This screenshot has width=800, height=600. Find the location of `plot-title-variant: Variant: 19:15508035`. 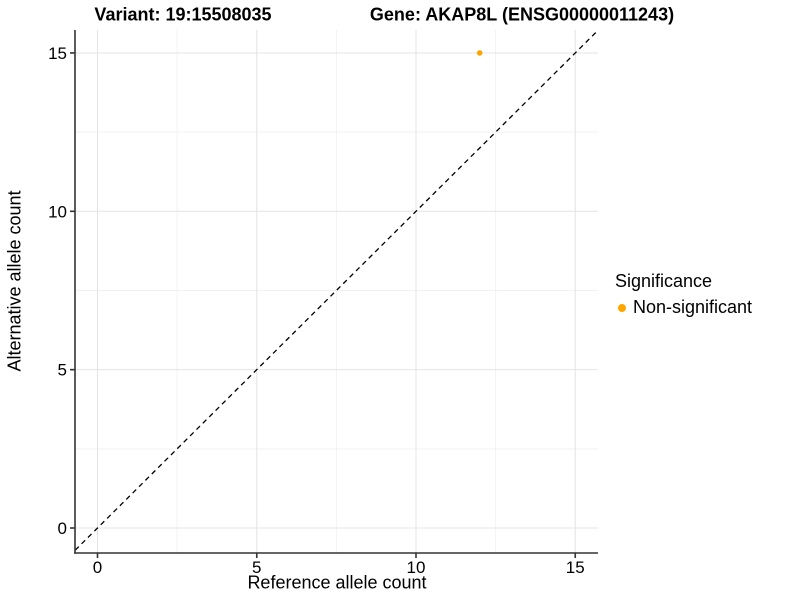

plot-title-variant: Variant: 19:15508035 is located at coordinates (183, 14).